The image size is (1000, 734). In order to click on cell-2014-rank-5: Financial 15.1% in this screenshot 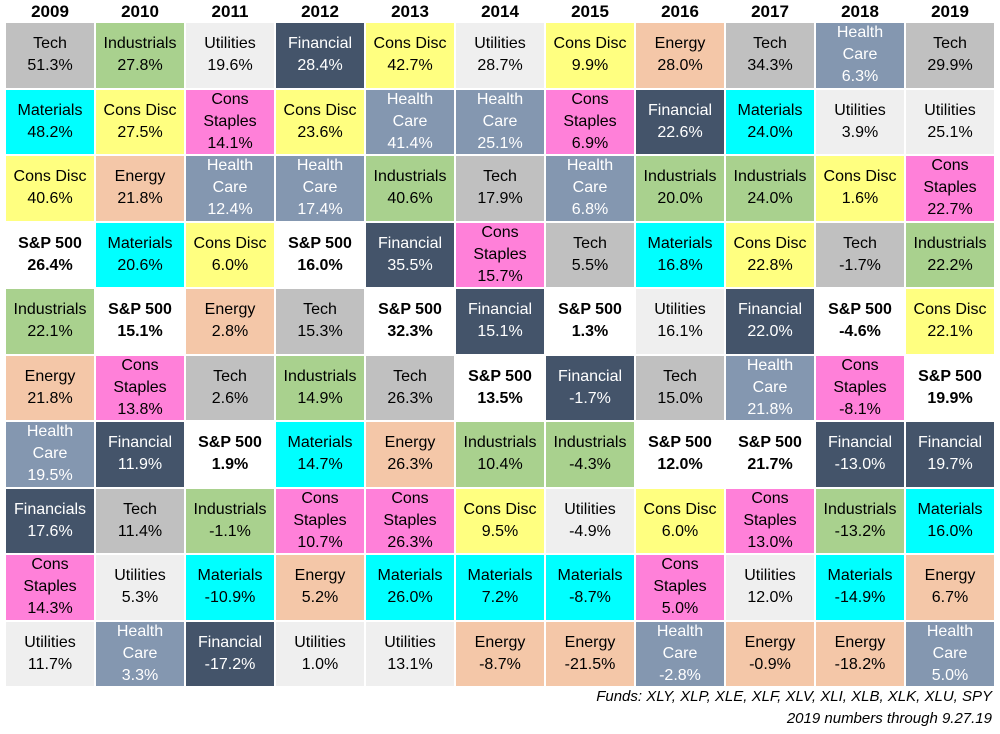, I will do `click(500, 321)`.